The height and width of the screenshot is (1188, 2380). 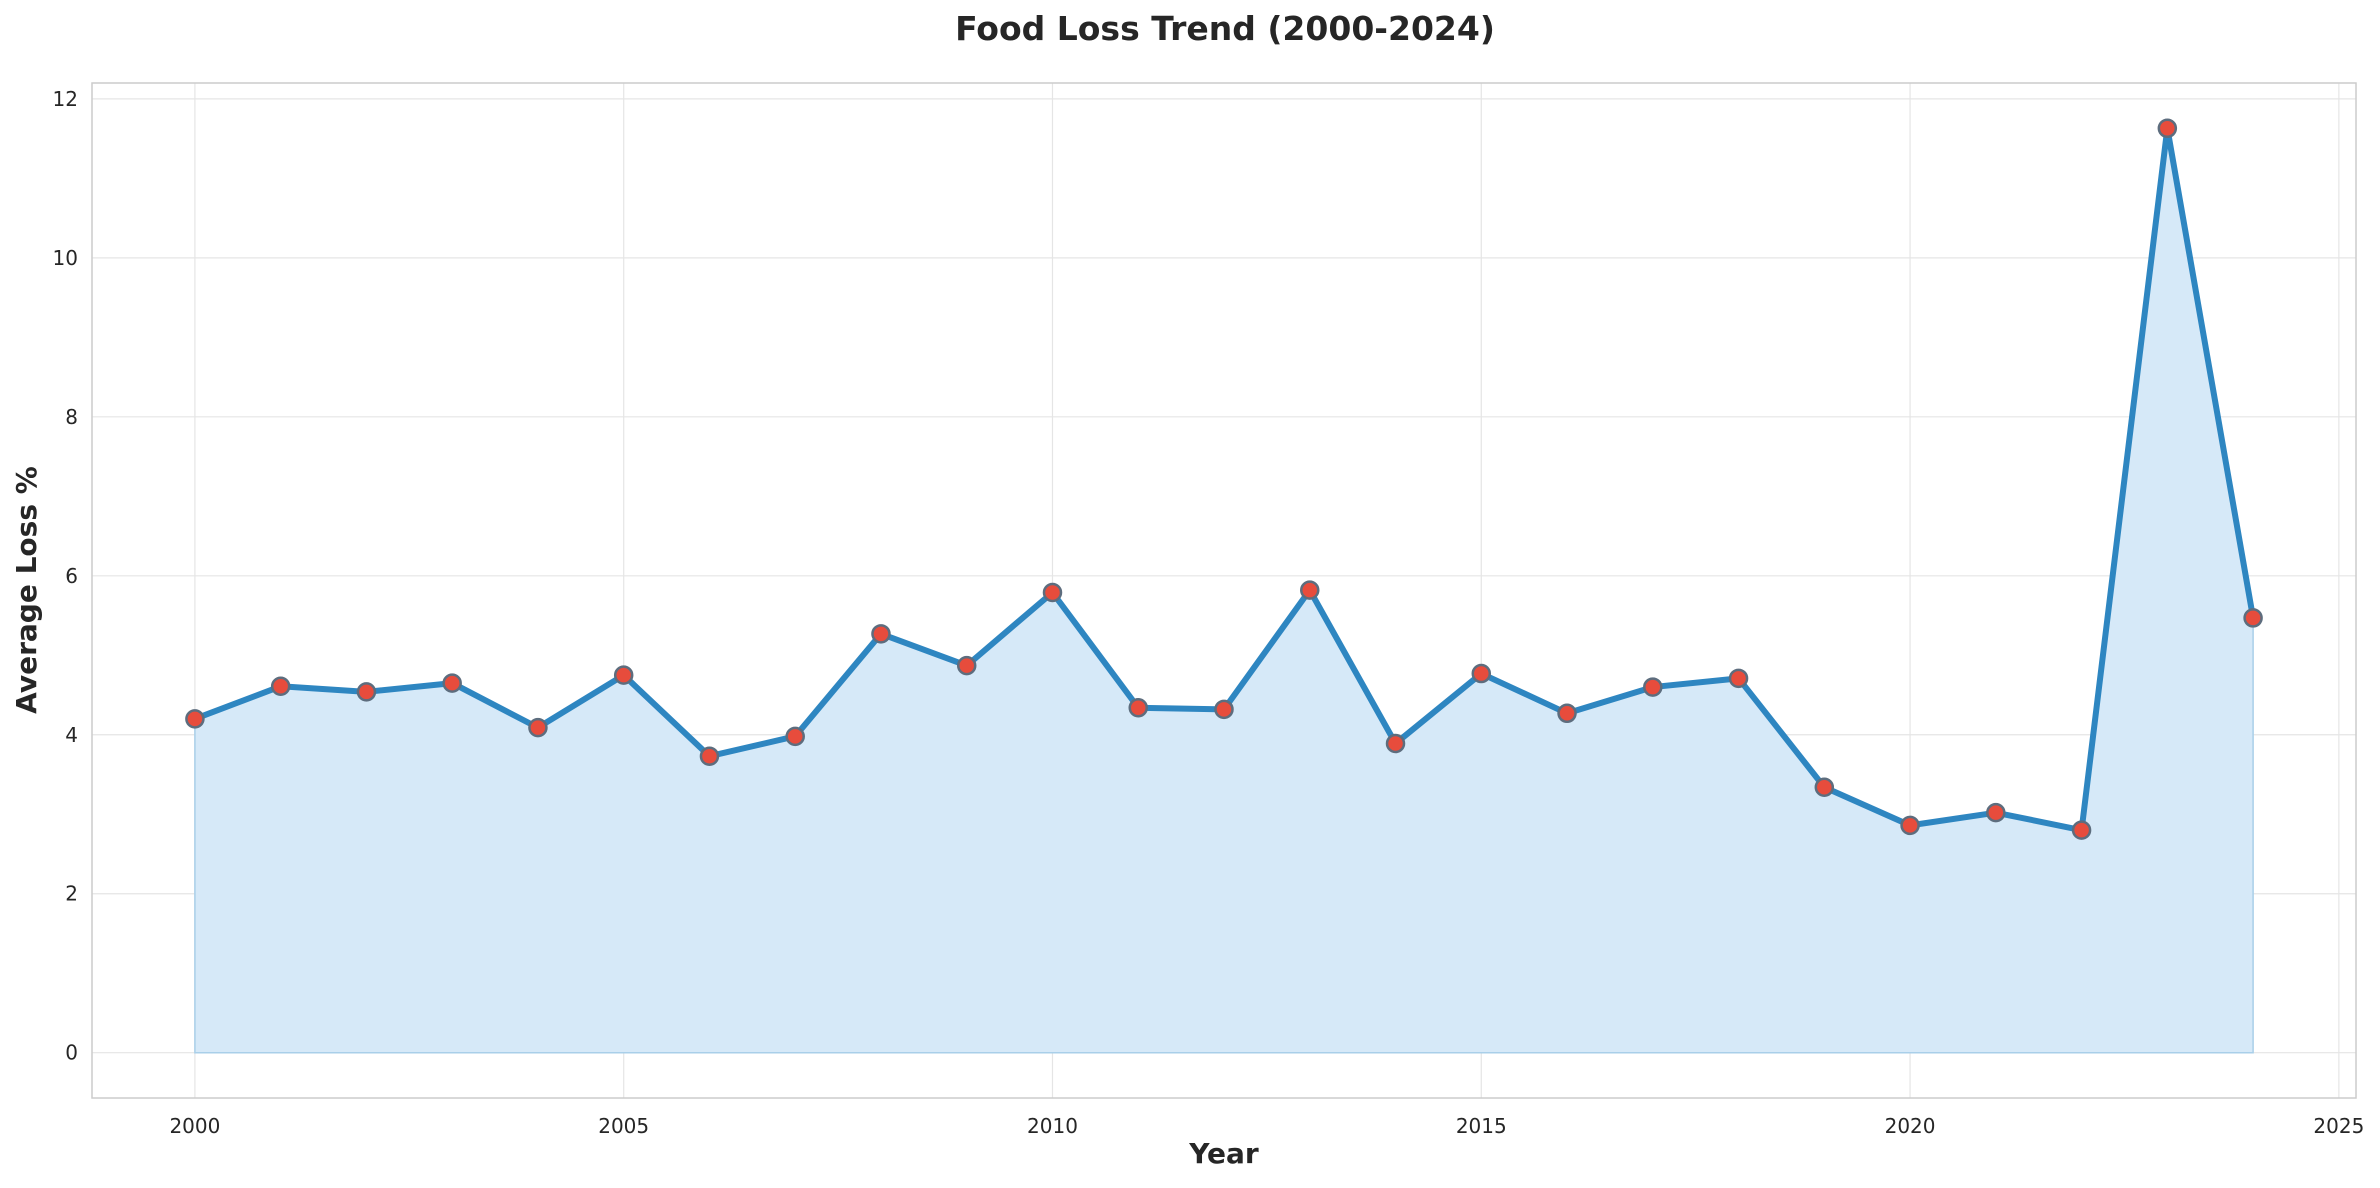 What do you see at coordinates (65, 258) in the screenshot?
I see `y-tick-label: 10` at bounding box center [65, 258].